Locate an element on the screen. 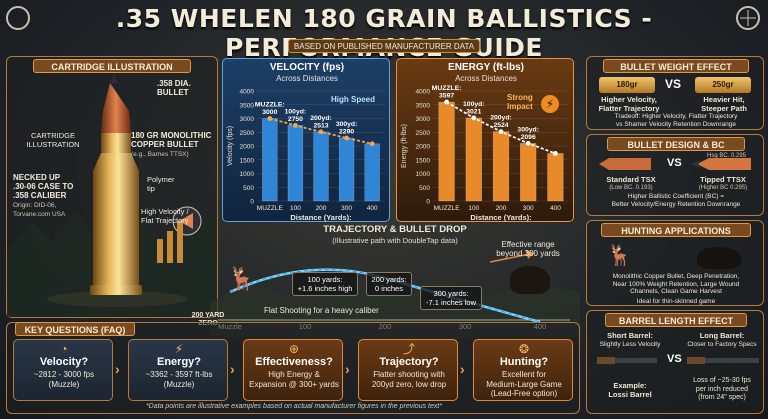  energy-chart-subtitle: Across Distances is located at coordinates (486, 78).